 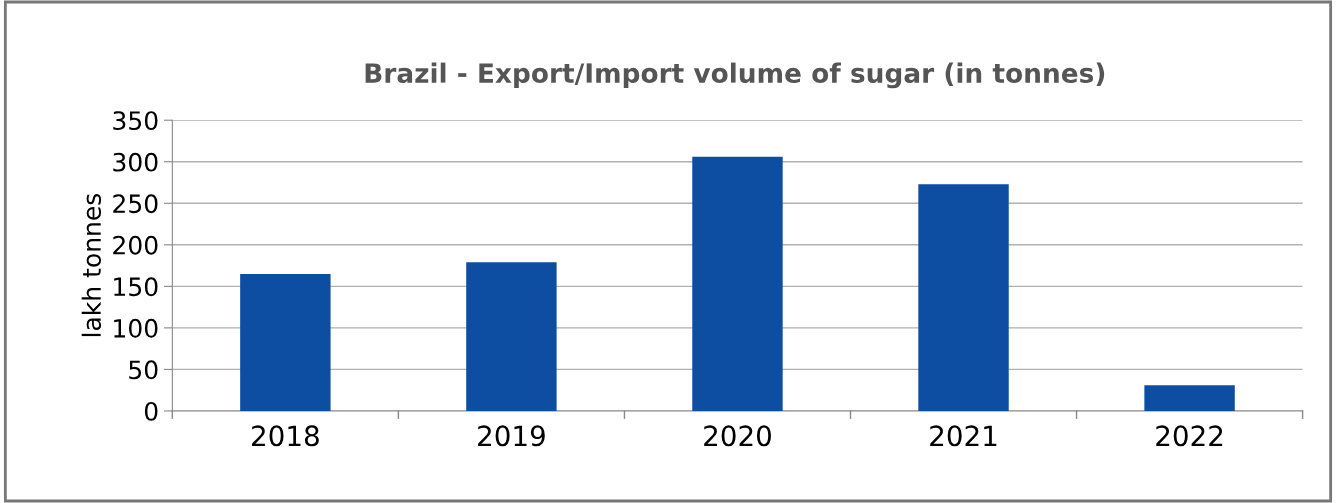 I want to click on y-tick-label: 100, so click(x=136, y=328).